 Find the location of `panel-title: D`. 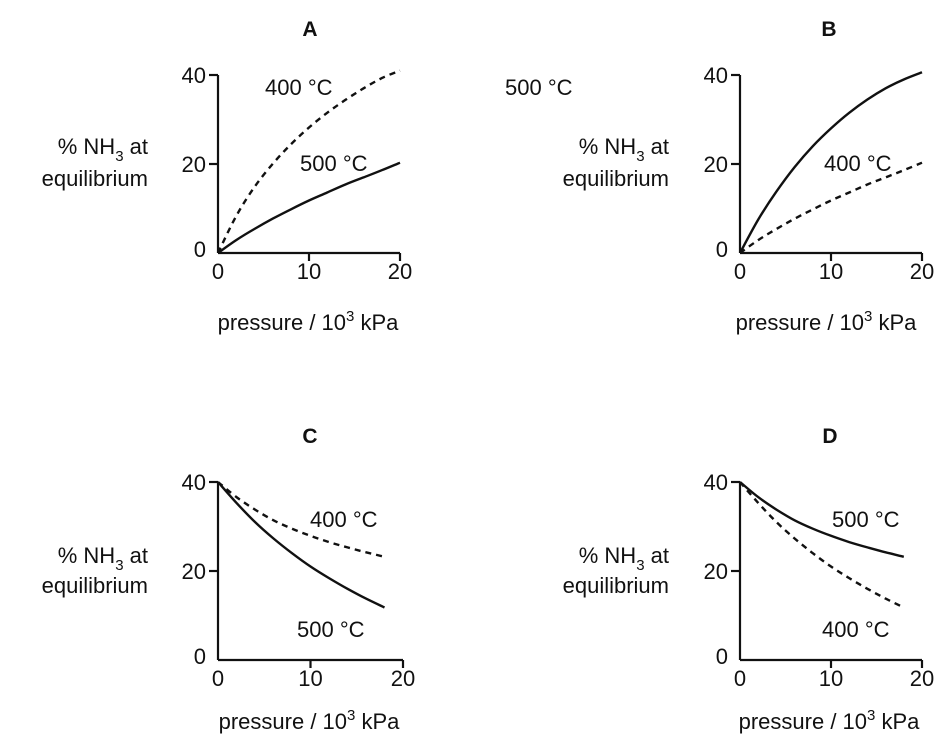

panel-title: D is located at coordinates (829, 436).